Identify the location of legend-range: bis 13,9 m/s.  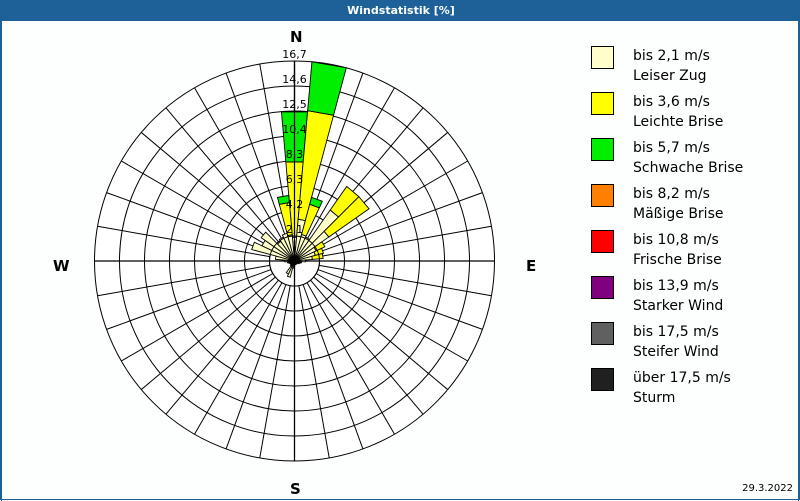
(676, 286).